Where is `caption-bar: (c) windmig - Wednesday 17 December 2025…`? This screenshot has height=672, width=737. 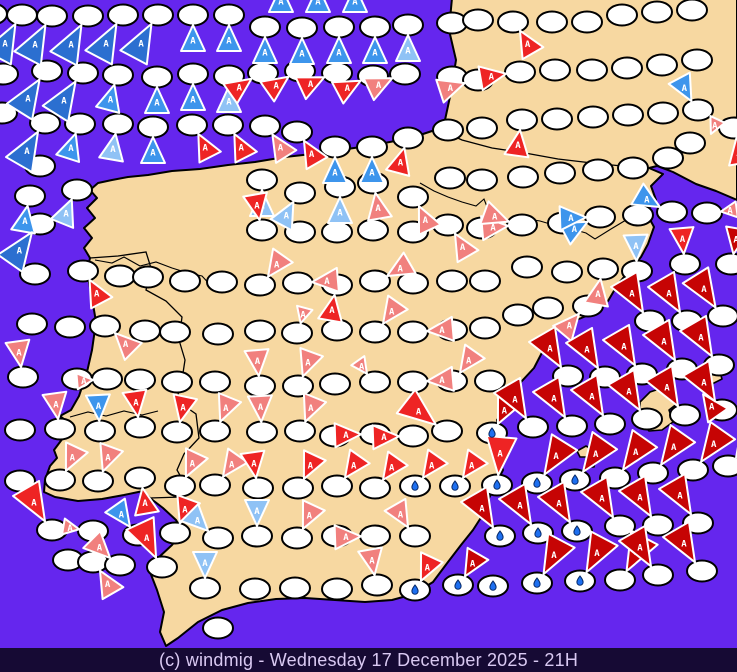 caption-bar: (c) windmig - Wednesday 17 December 2025… is located at coordinates (368, 660).